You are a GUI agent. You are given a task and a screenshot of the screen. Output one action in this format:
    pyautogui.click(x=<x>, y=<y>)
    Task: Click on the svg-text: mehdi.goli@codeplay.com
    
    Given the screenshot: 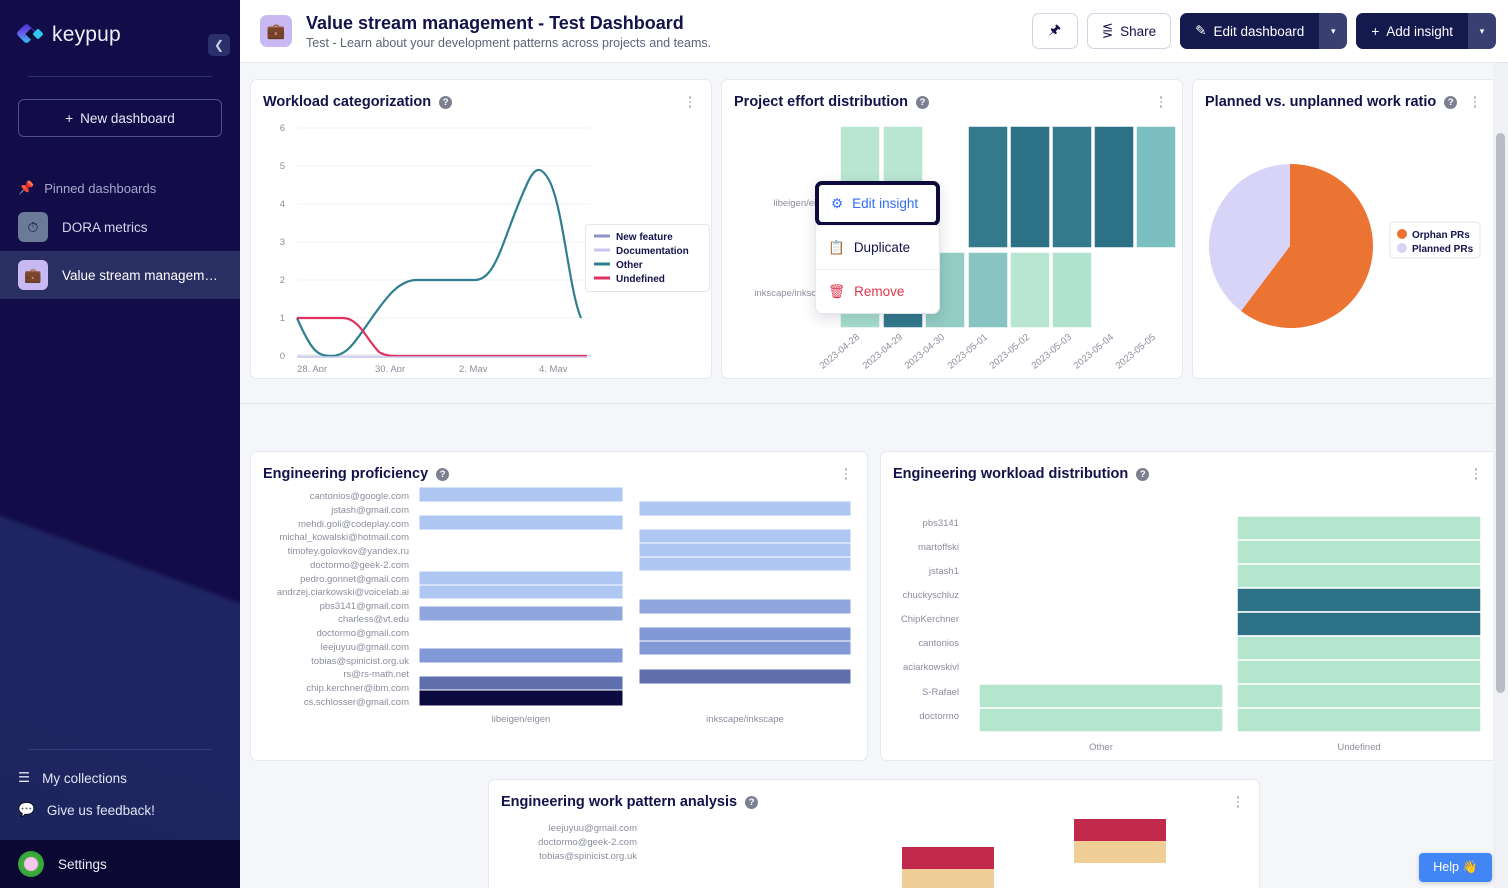 What is the action you would take?
    pyautogui.click(x=353, y=524)
    